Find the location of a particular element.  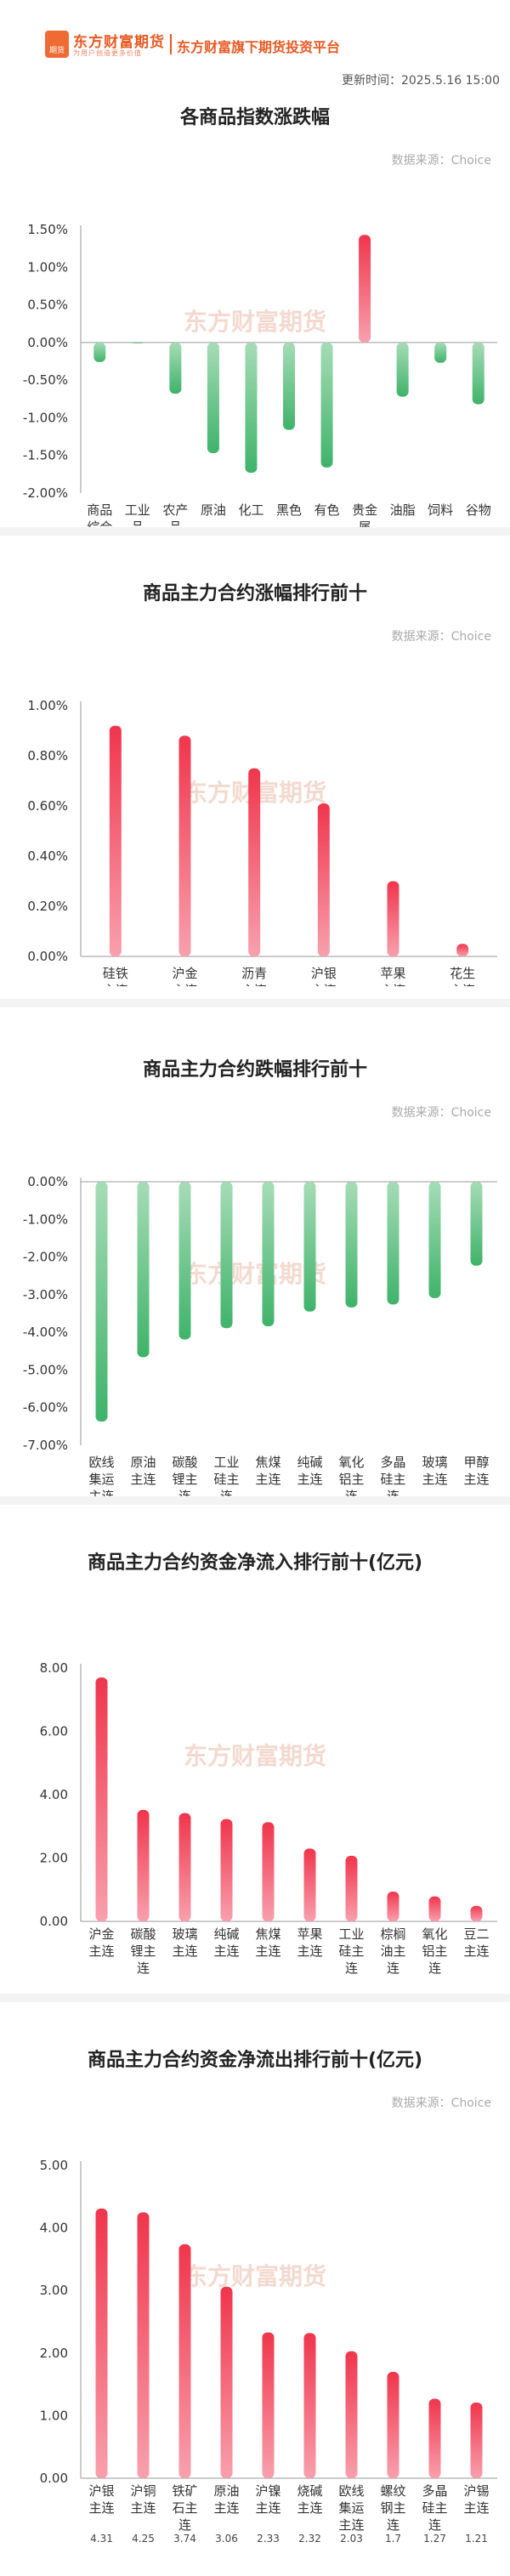

category-label: 油脂 is located at coordinates (403, 510).